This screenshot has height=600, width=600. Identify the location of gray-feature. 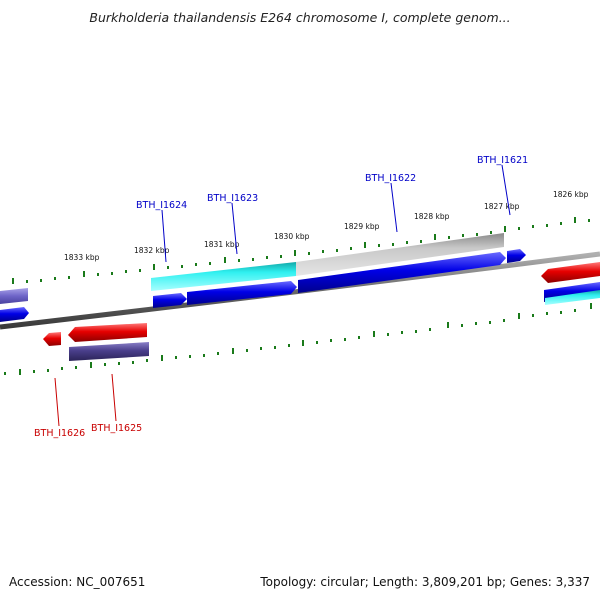
(400, 254).